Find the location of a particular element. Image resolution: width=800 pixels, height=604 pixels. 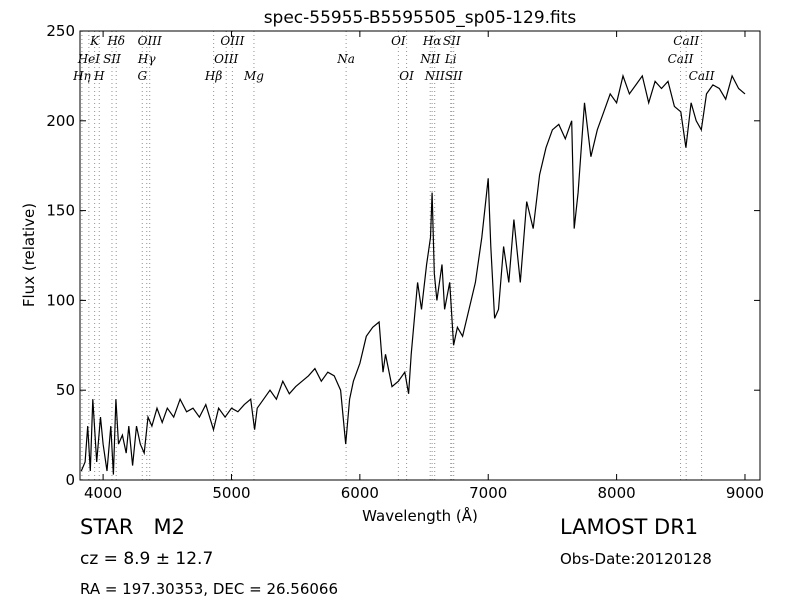

spectral-line-label: G is located at coordinates (142, 76).